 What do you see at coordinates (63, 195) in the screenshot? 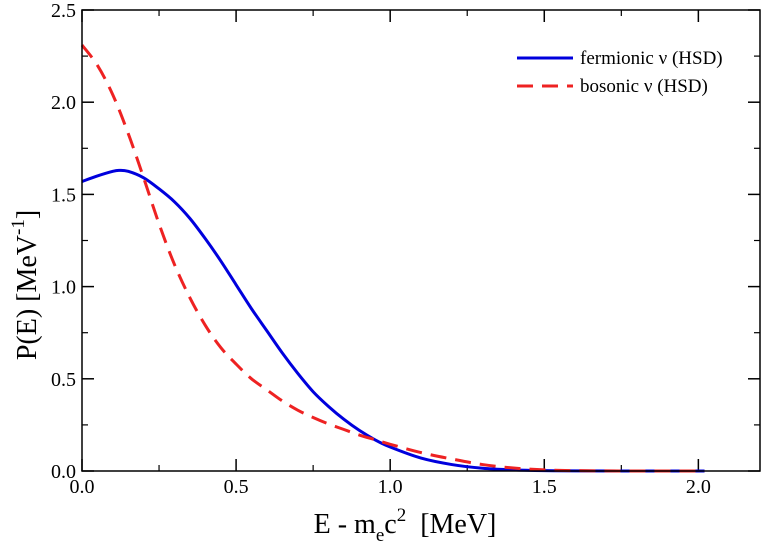
I see `y-tick-label: 1.5` at bounding box center [63, 195].